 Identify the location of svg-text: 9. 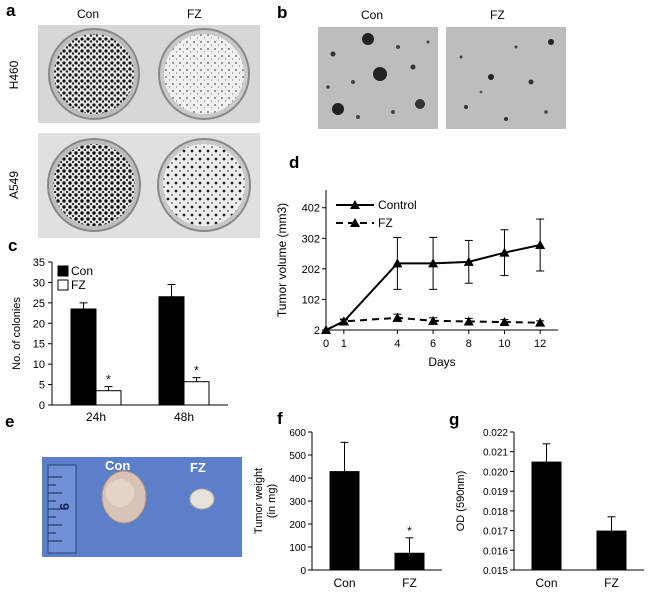
(64, 506).